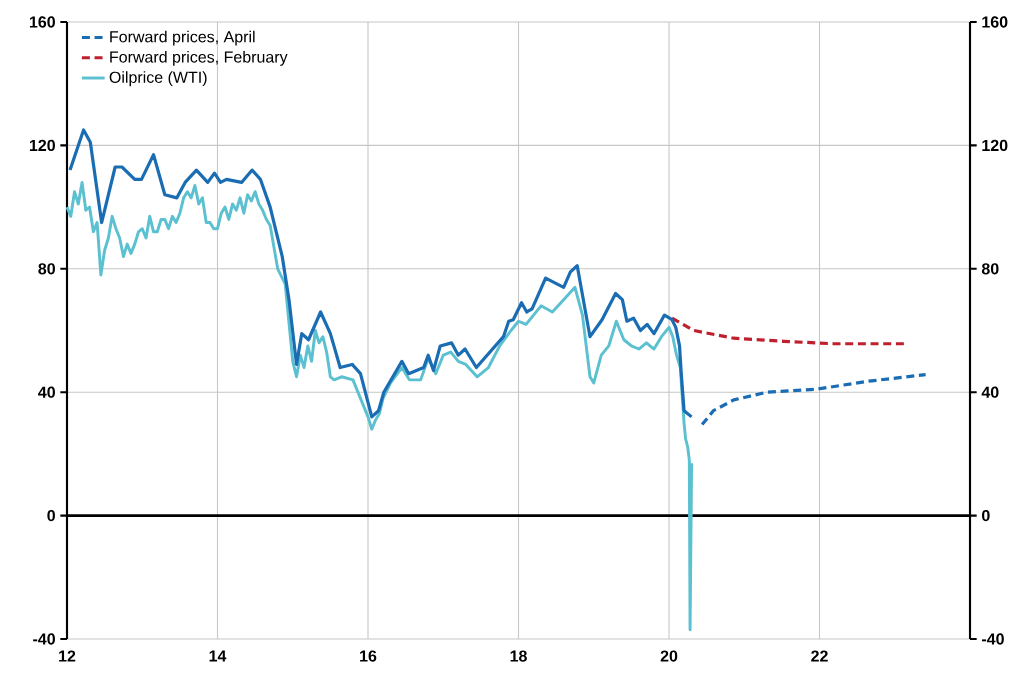 The height and width of the screenshot is (683, 1021). Describe the element at coordinates (990, 392) in the screenshot. I see `y2-tick-label: 40` at that location.